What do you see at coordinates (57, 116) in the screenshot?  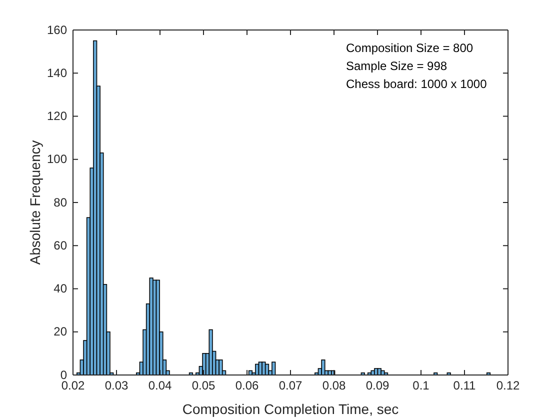 I see `y-tick-label: 120` at bounding box center [57, 116].